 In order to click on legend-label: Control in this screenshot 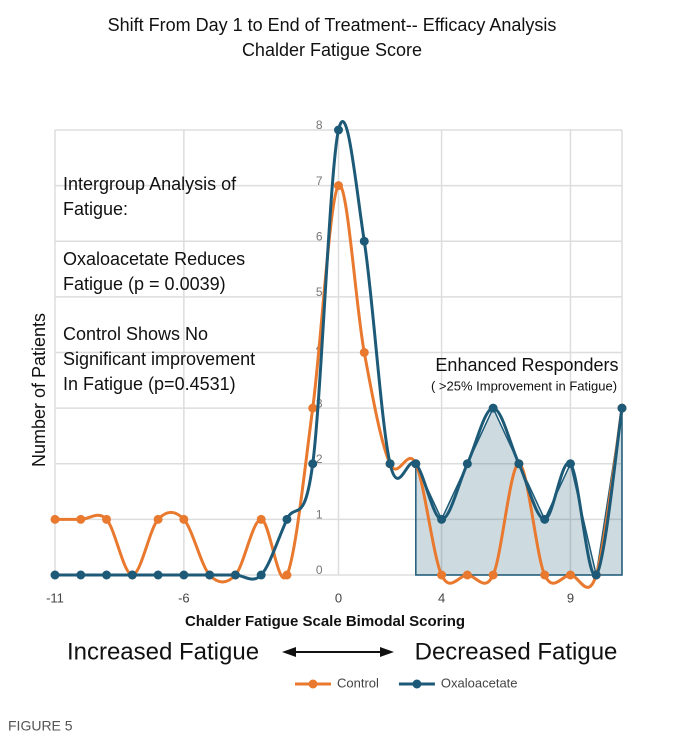, I will do `click(358, 682)`.